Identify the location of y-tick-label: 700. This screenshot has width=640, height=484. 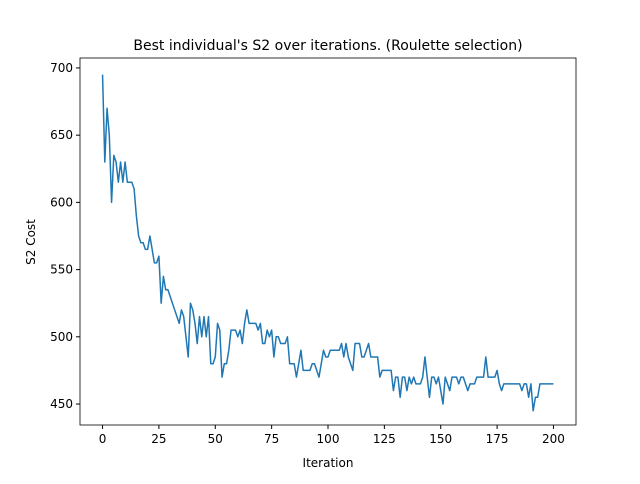
(61, 68).